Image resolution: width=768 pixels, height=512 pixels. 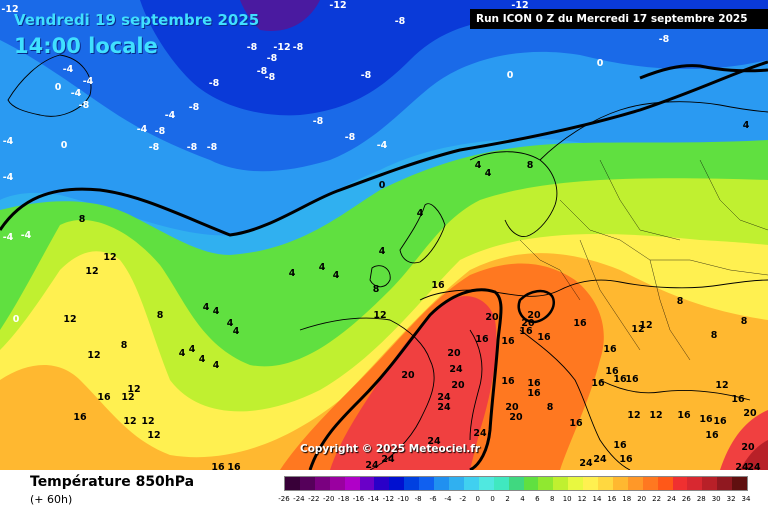 I want to click on scale-tick-label: -20, so click(x=328, y=499).